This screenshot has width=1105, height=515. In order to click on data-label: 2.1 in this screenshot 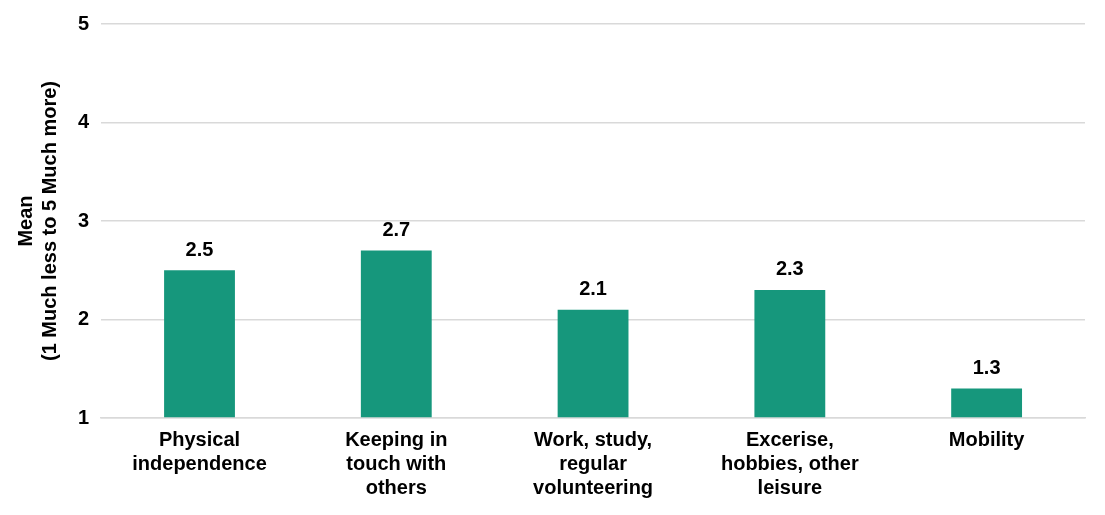, I will do `click(593, 288)`.